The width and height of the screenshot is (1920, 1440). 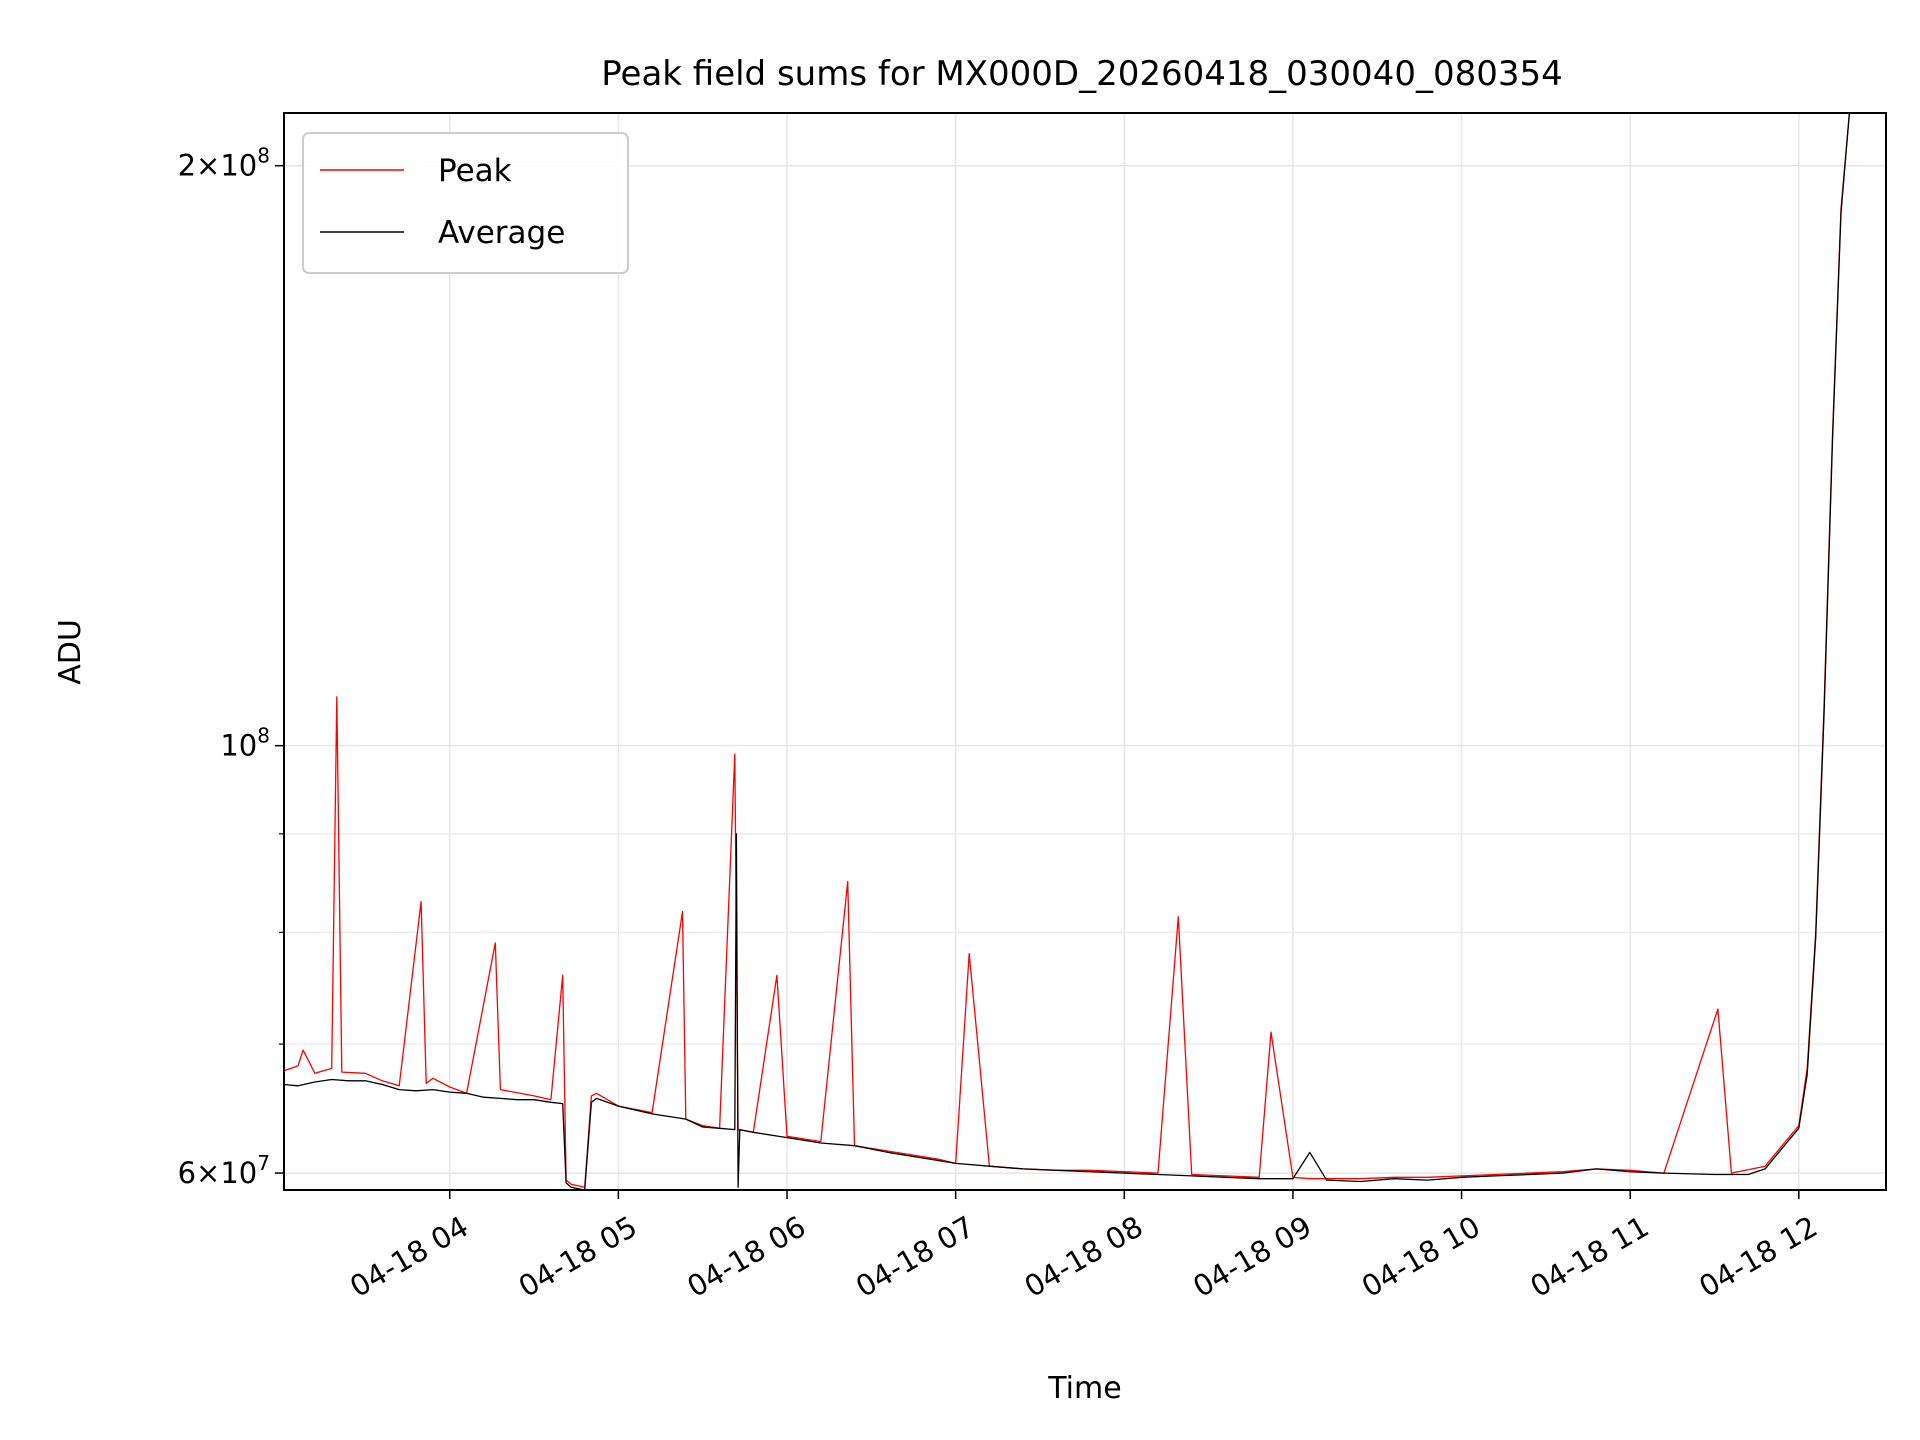 I want to click on y-tick-label: 6×107, so click(x=224, y=1170).